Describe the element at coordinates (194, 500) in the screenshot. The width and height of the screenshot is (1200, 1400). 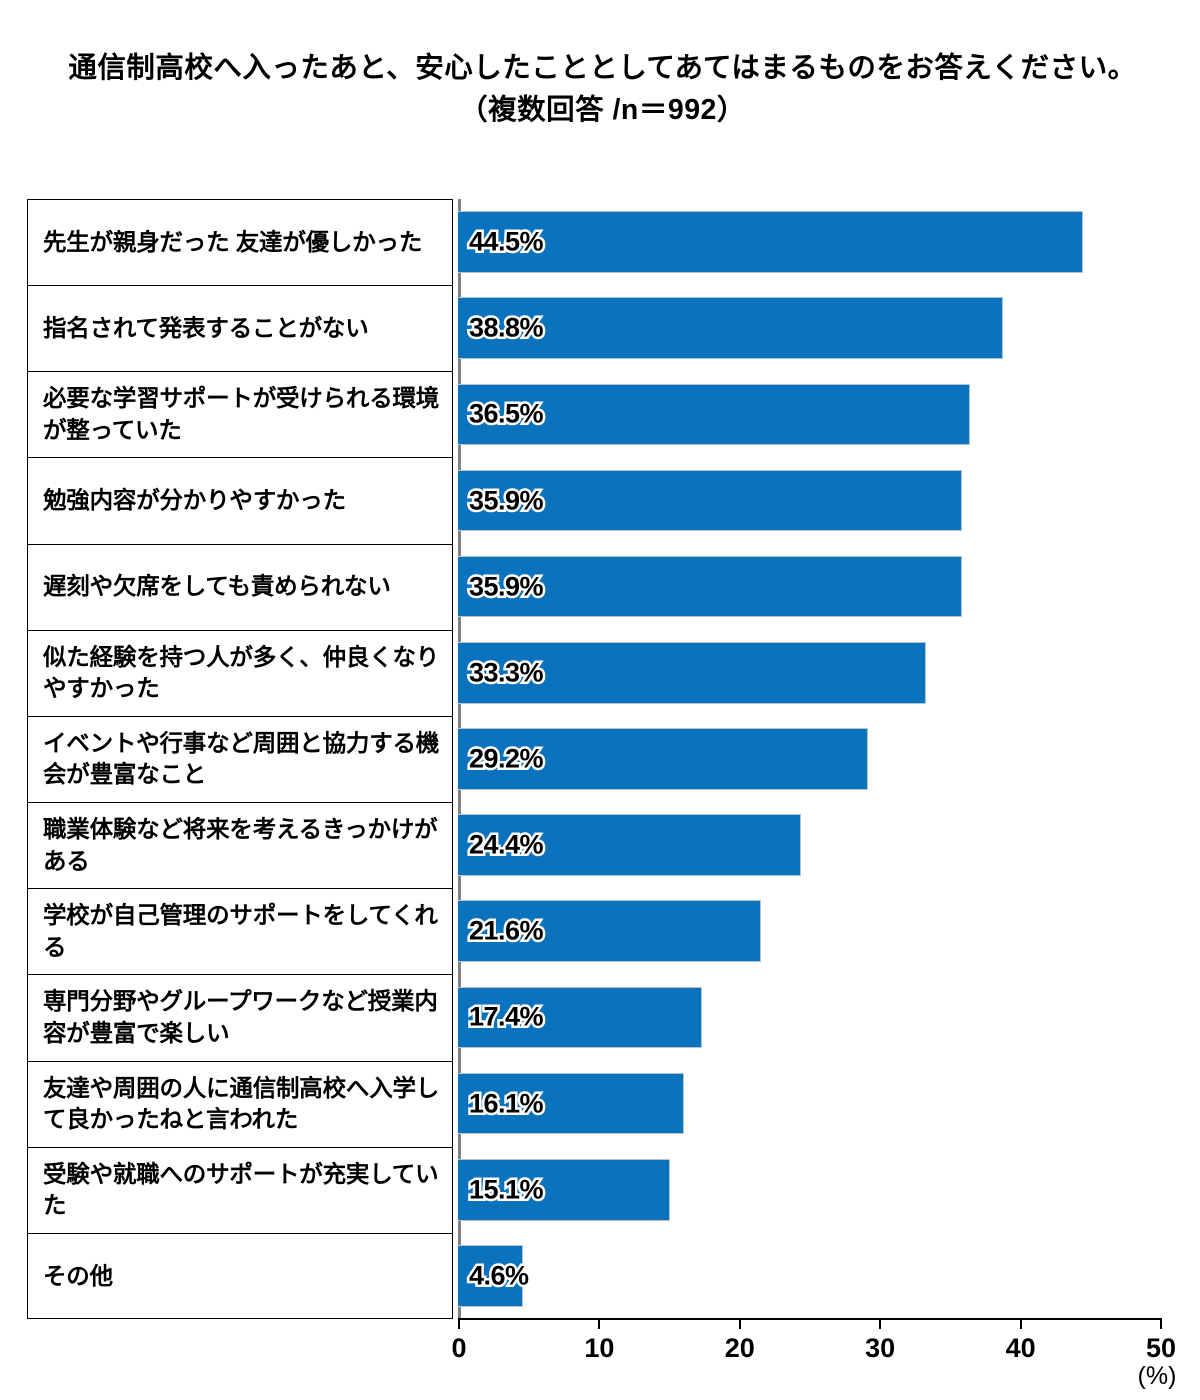
I see `category-label-text: 勉強内容が分かりやすかった` at that location.